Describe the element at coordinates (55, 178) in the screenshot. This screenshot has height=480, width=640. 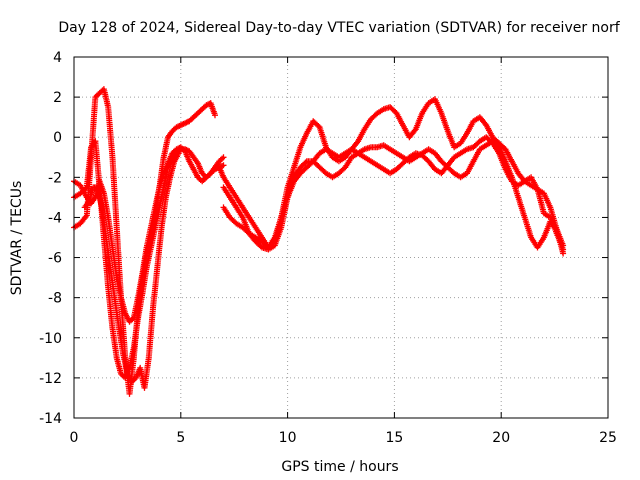
I see `y-tick-label: -2` at that location.